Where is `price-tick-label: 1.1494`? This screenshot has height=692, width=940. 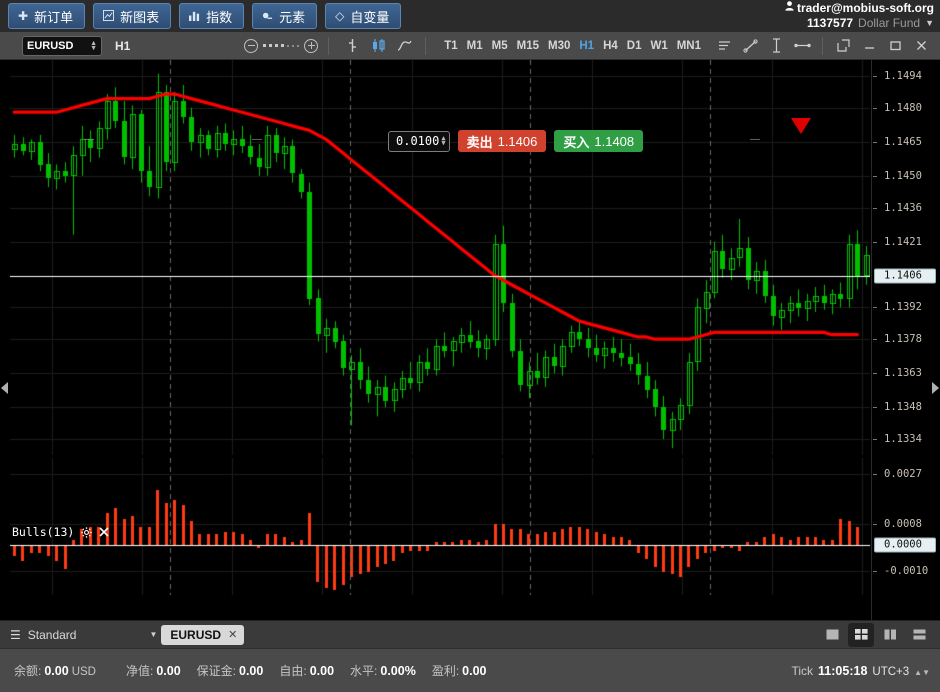 price-tick-label: 1.1494 is located at coordinates (906, 76).